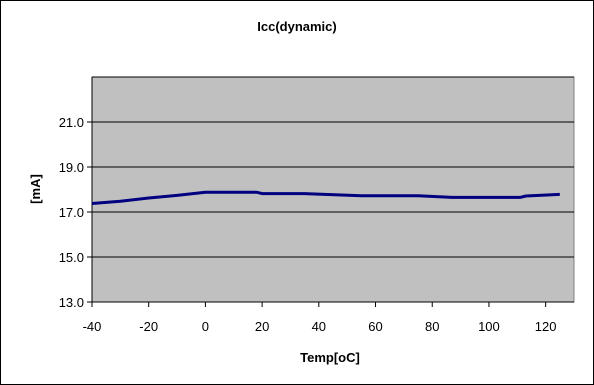  Describe the element at coordinates (546, 326) in the screenshot. I see `x-tick-label: 120` at that location.